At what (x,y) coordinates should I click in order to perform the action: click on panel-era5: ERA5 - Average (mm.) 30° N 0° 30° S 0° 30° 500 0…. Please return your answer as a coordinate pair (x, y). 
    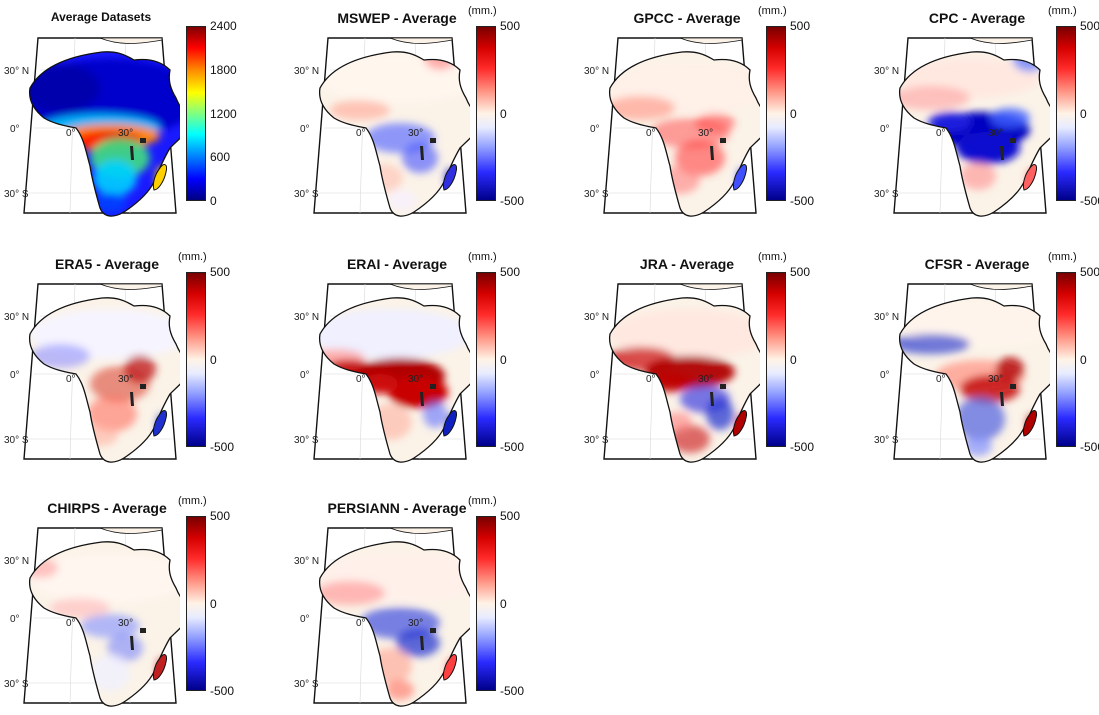
    Looking at the image, I should click on (130, 361).